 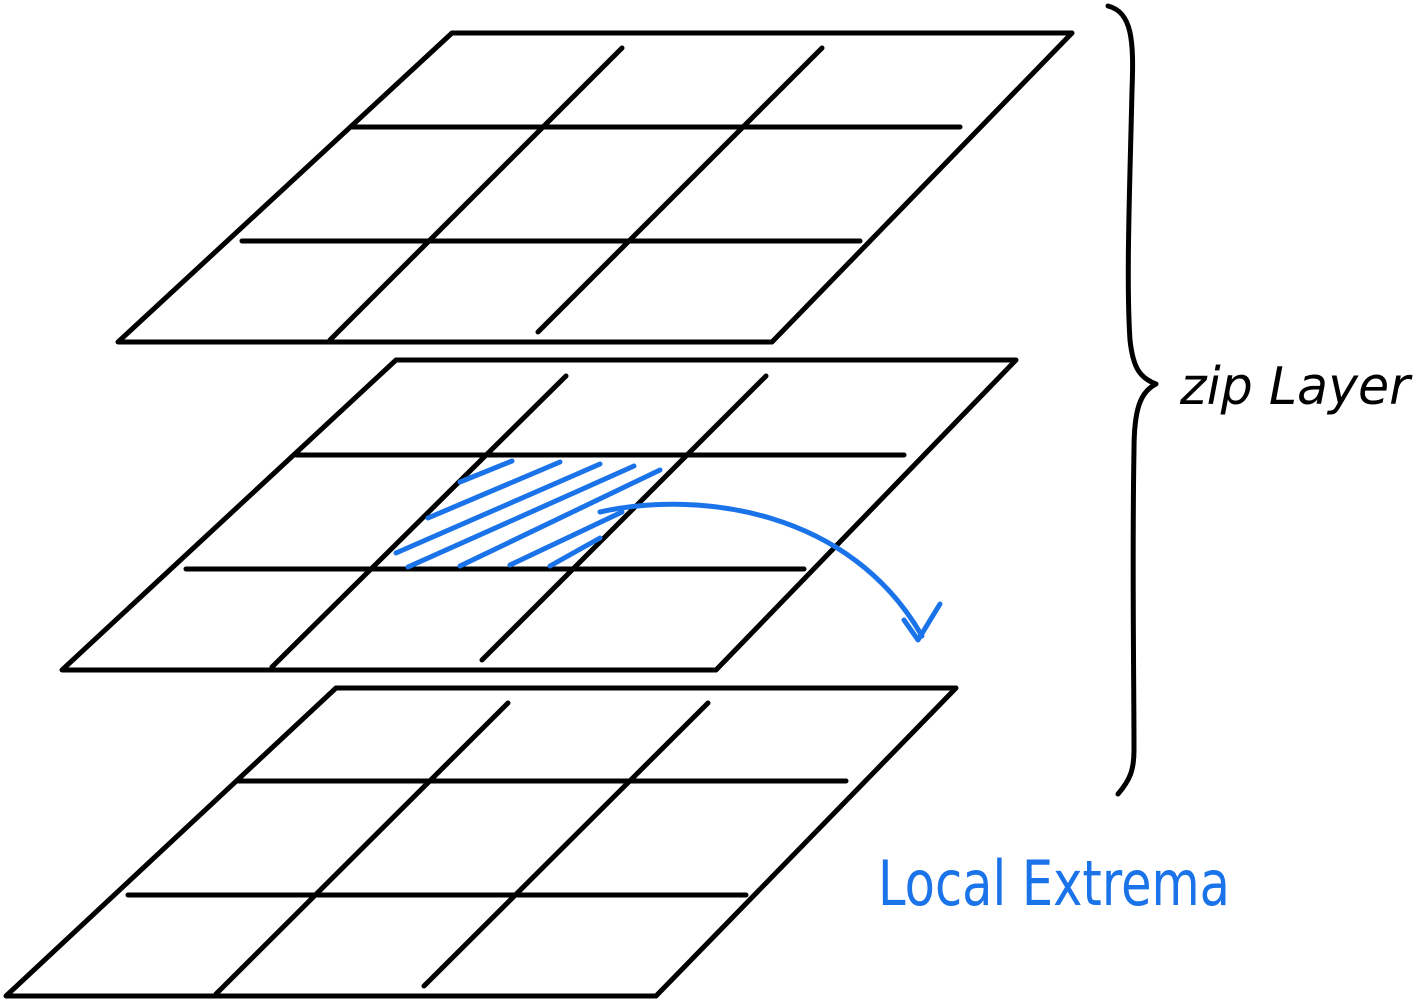 What do you see at coordinates (1054, 883) in the screenshot?
I see `local-extrema-label: Local Extrema` at bounding box center [1054, 883].